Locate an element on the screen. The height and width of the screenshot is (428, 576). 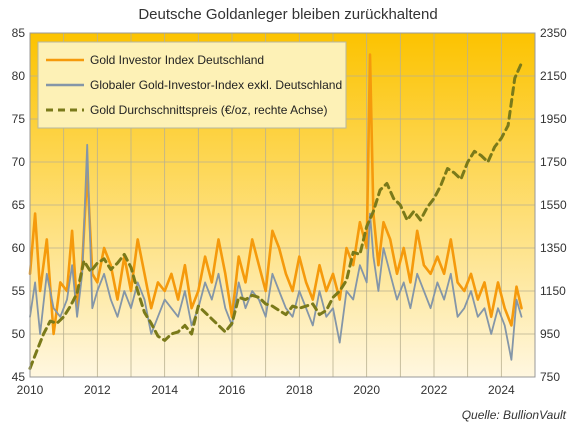
y-left-tick-label: 80 is located at coordinates (19, 76).